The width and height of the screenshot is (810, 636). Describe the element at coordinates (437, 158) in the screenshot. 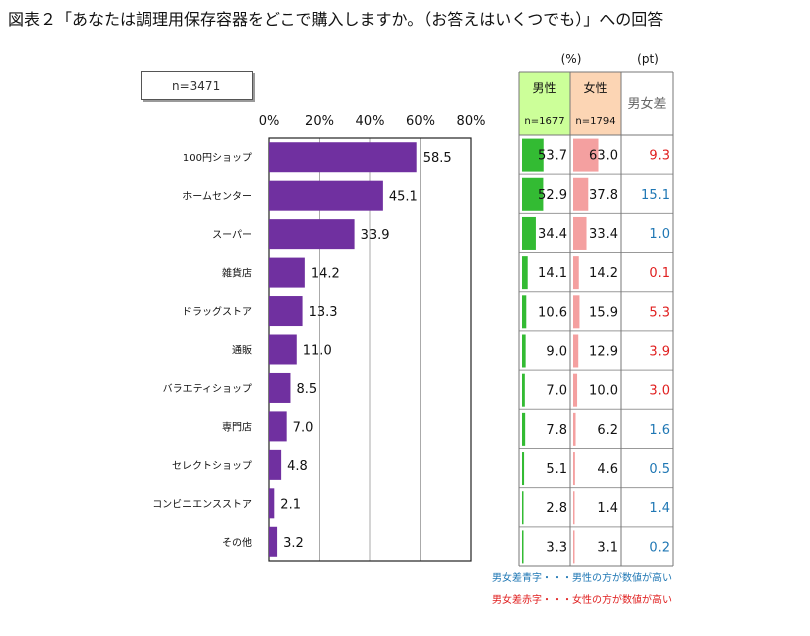

I see `data-label: 58.5` at that location.